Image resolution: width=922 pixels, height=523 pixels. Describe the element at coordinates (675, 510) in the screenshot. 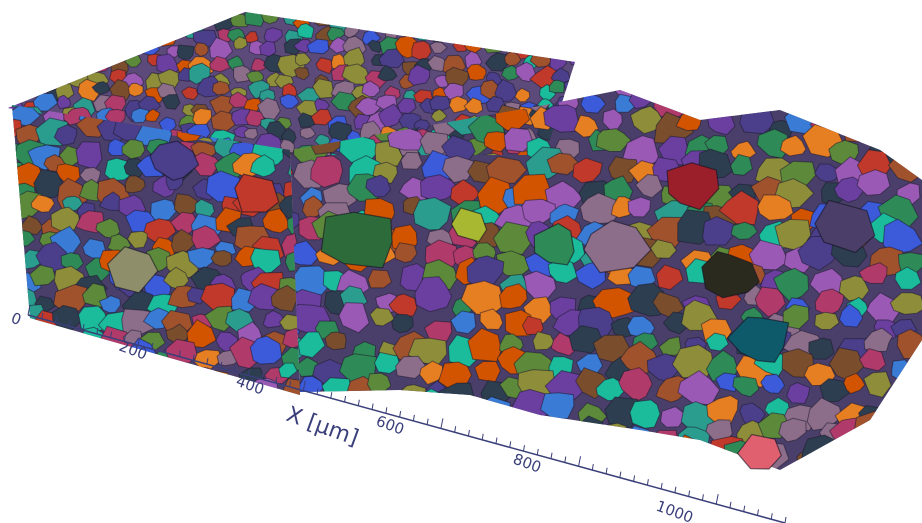

I see `tick-label: 1000` at that location.